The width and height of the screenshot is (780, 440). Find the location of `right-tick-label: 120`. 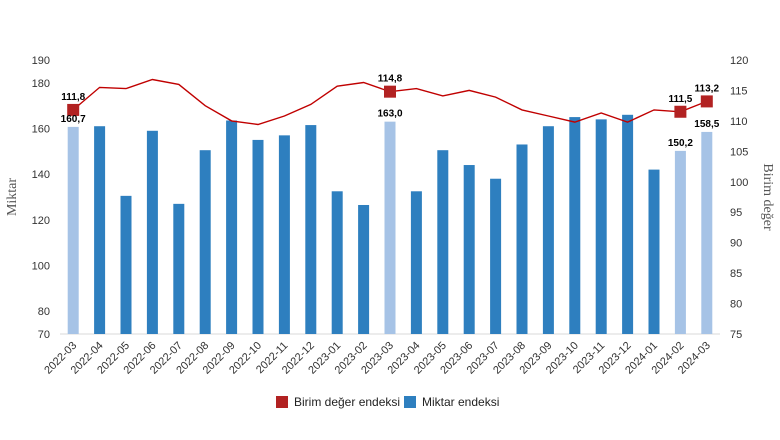

right-tick-label: 120 is located at coordinates (739, 61).